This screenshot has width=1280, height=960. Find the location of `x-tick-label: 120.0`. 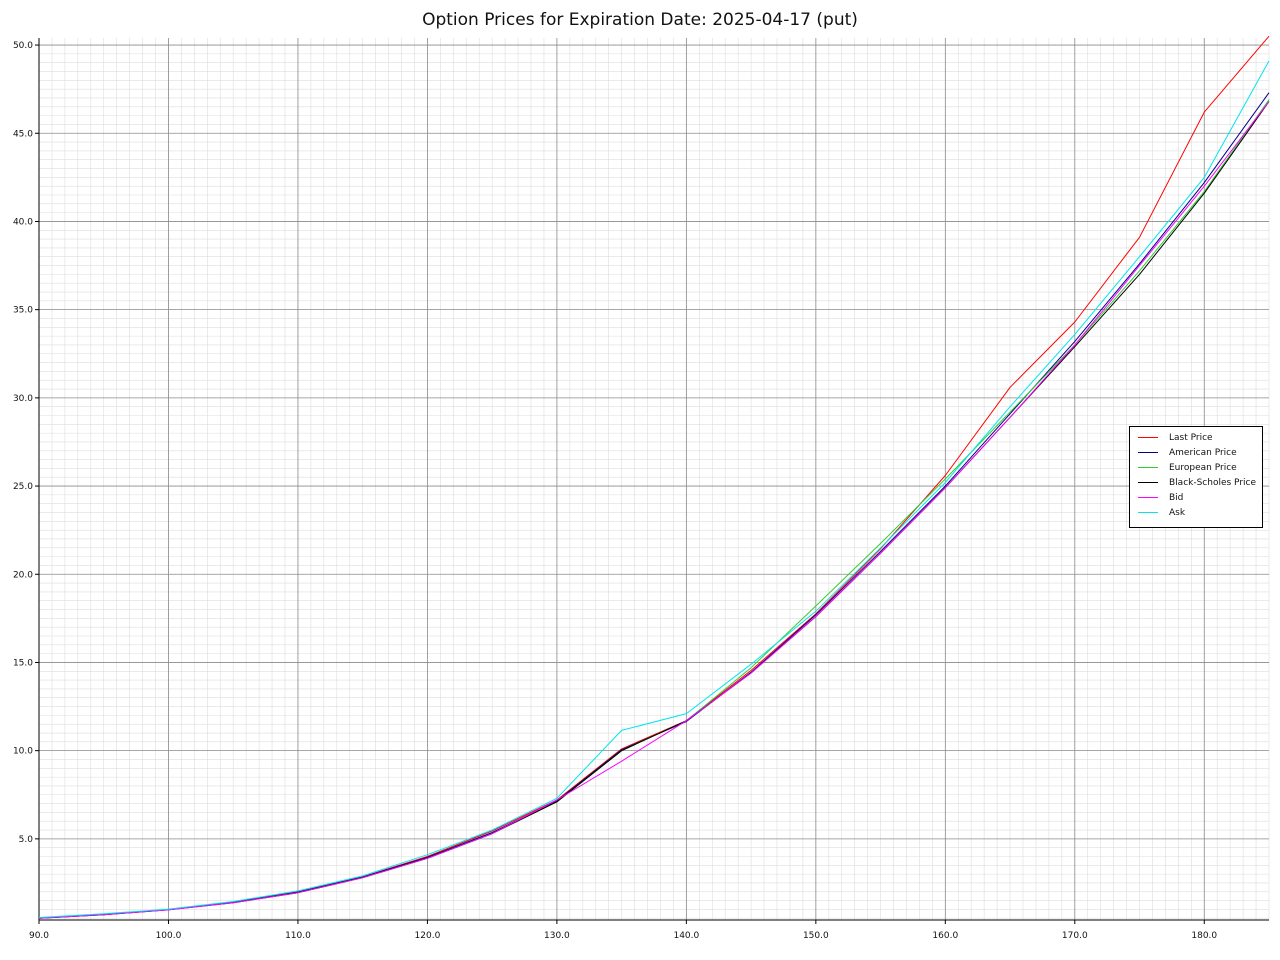

x-tick-label: 120.0 is located at coordinates (428, 936).